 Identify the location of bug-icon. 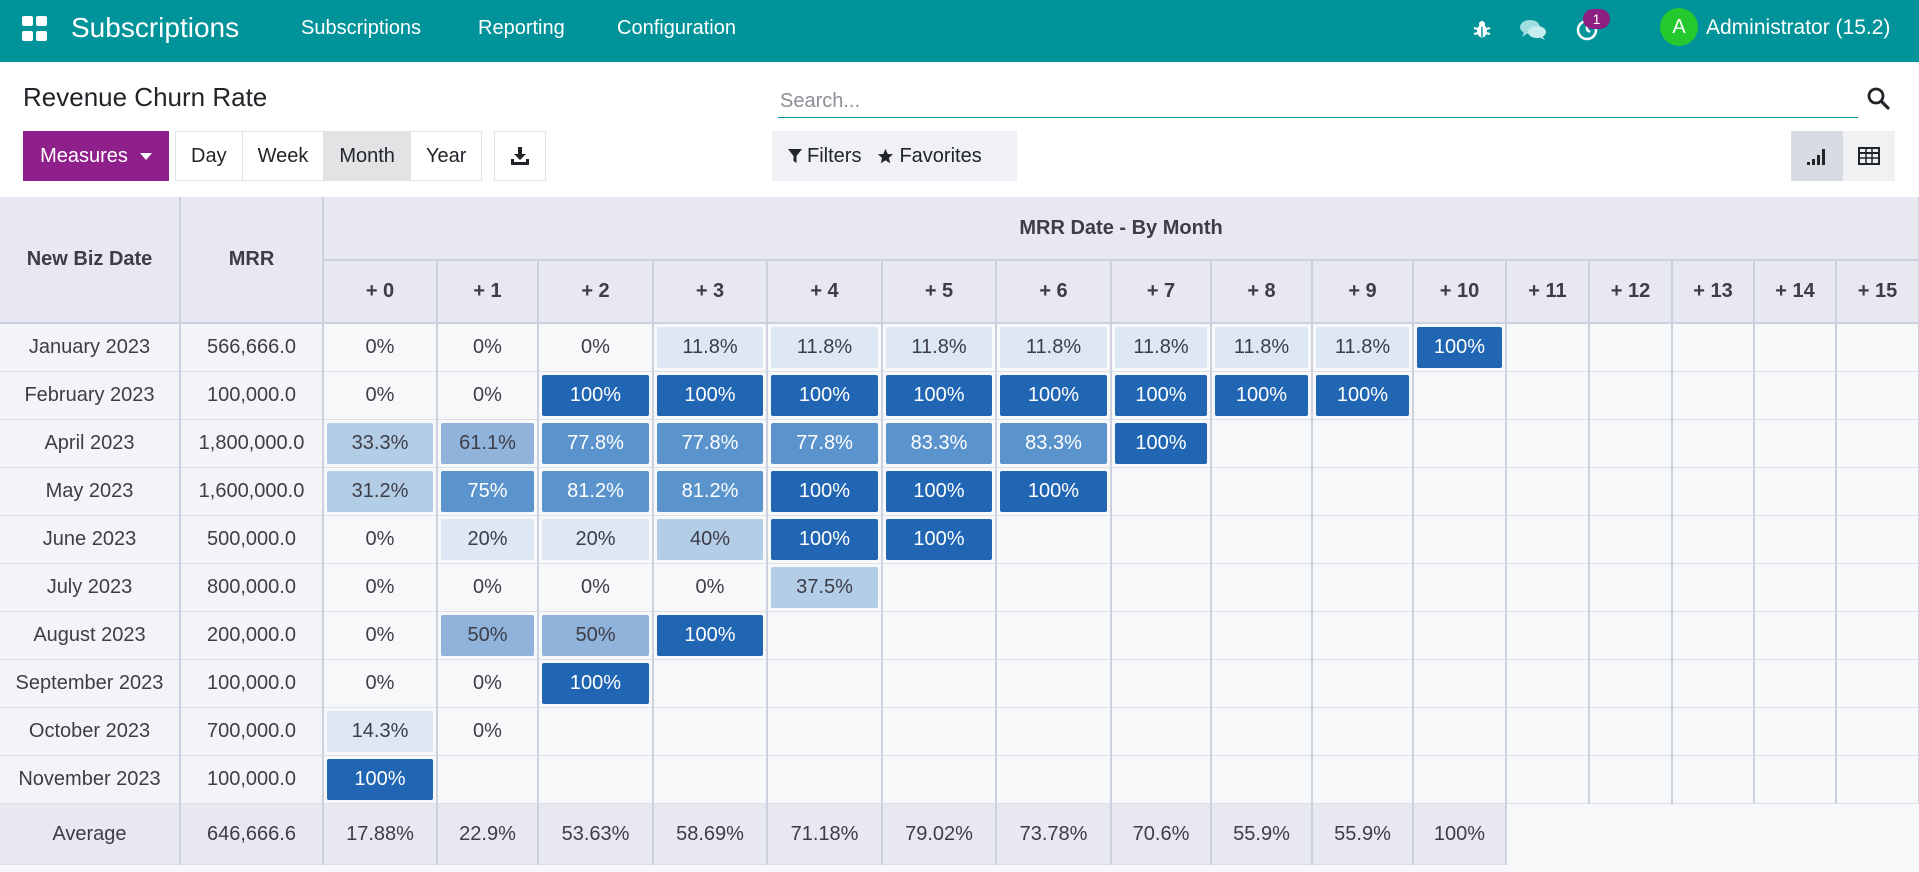
(1482, 30).